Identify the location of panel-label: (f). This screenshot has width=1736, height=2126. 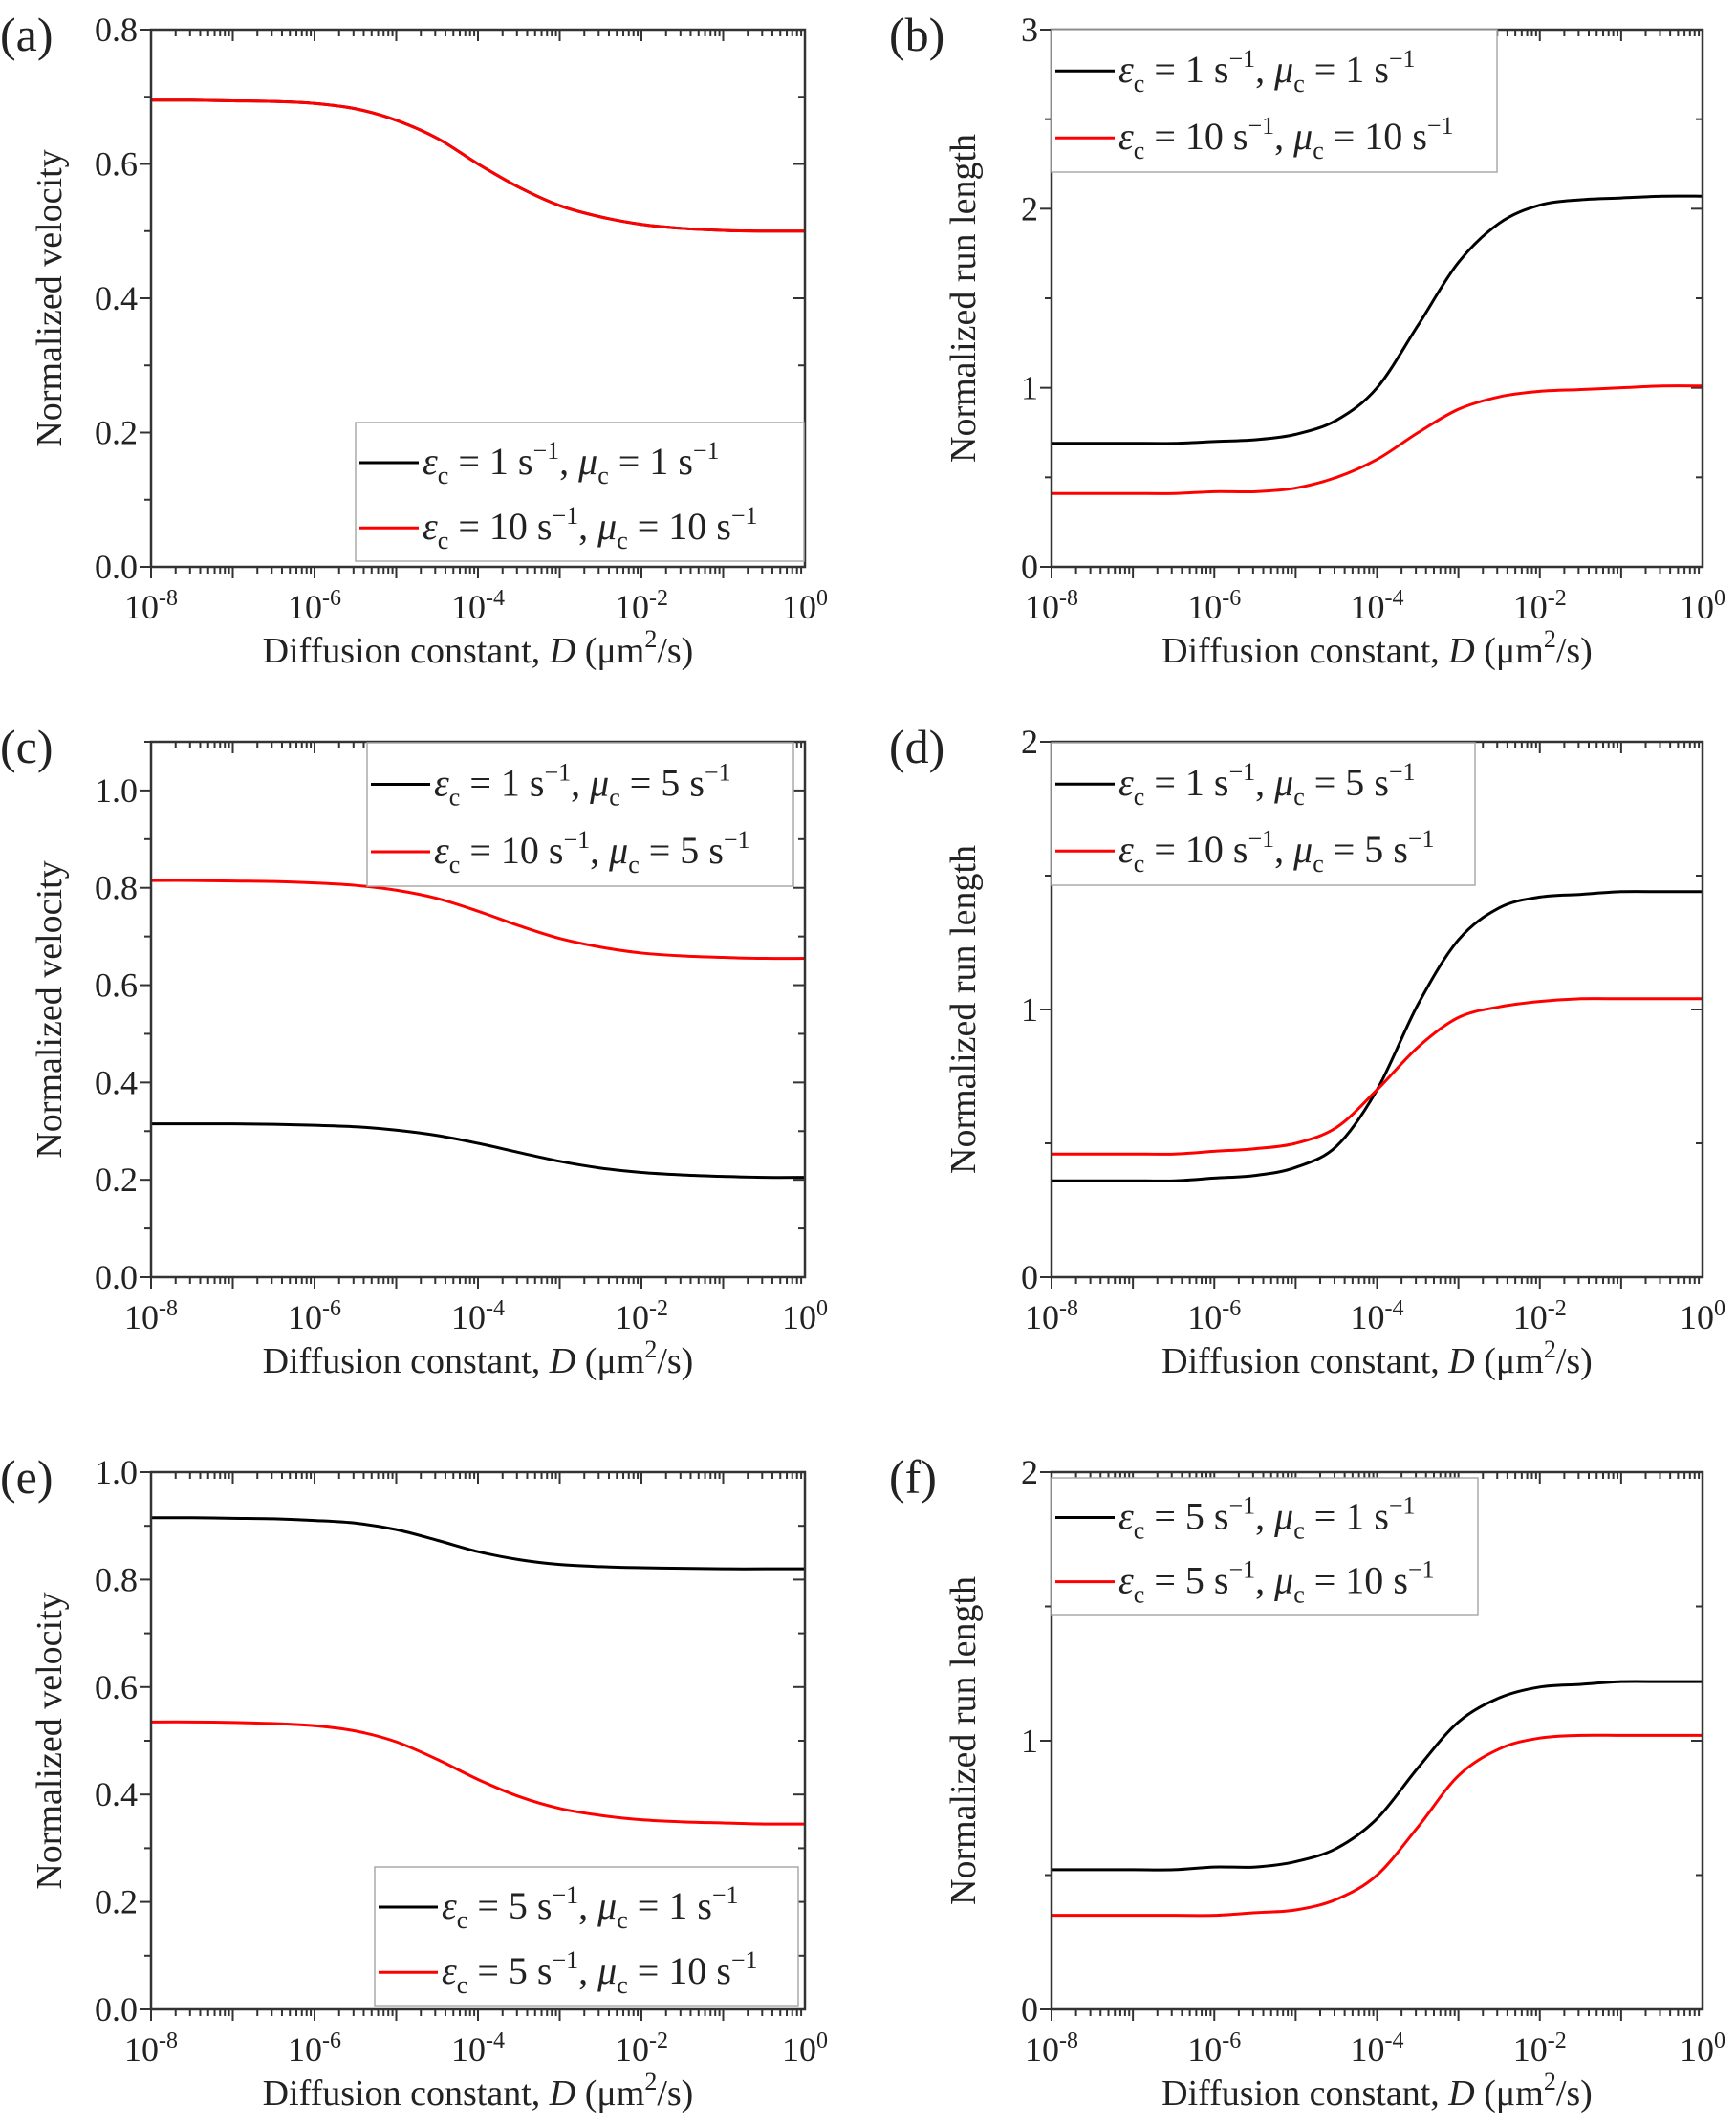
(913, 1477).